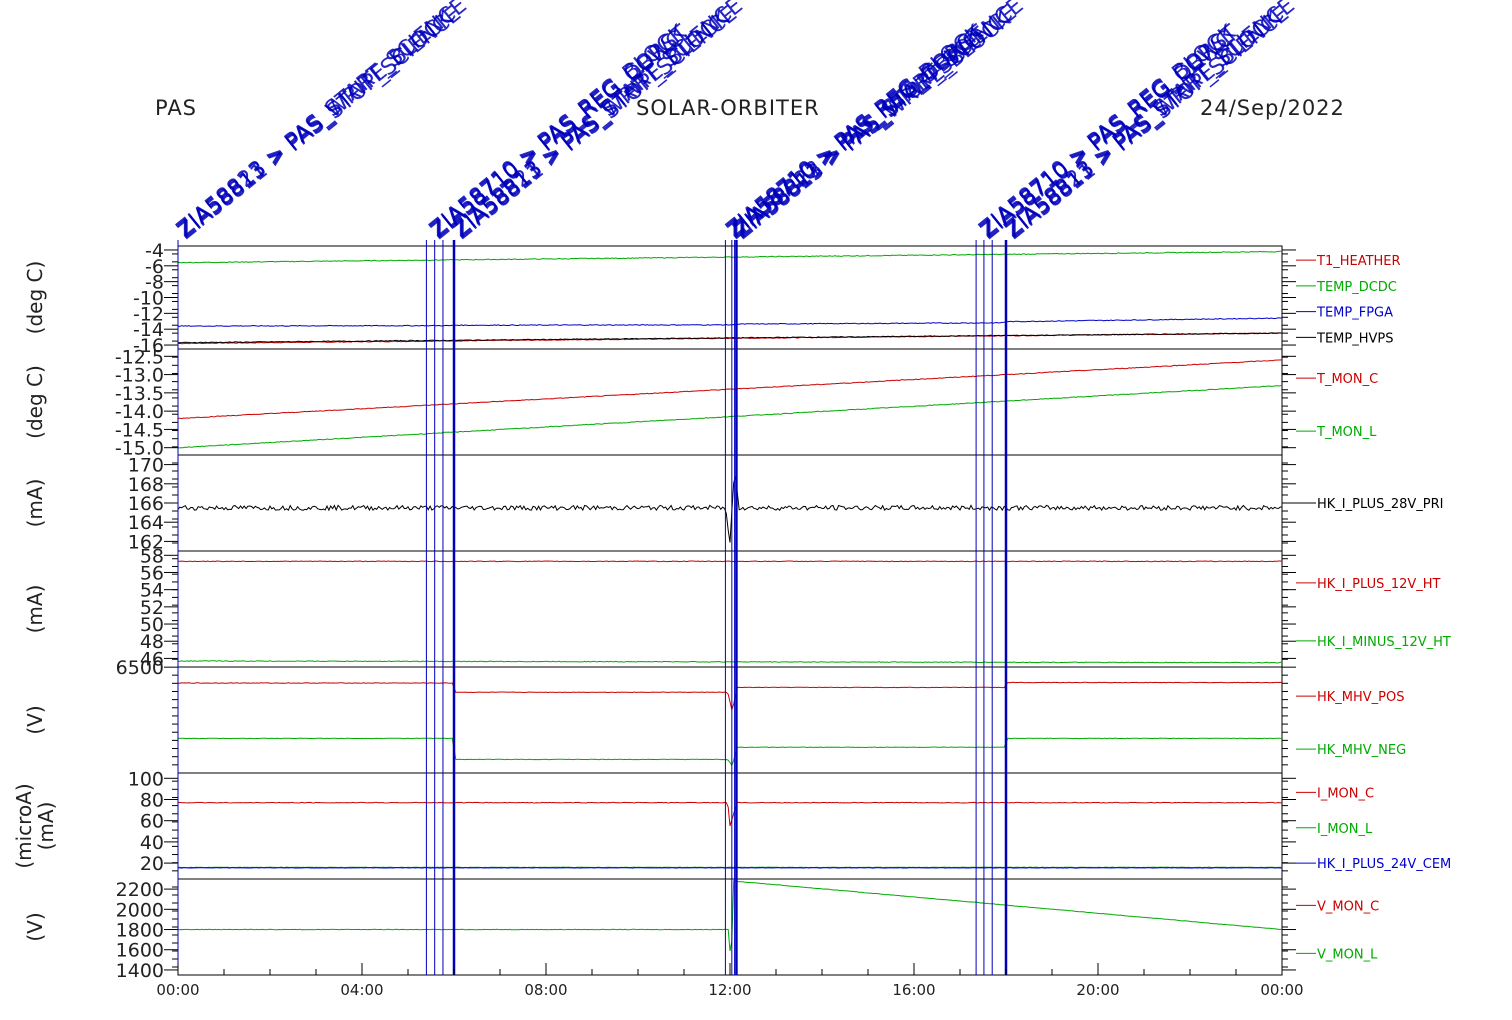 This screenshot has width=1512, height=1020. I want to click on legend-label: TEMP_HVPS, so click(1354, 338).